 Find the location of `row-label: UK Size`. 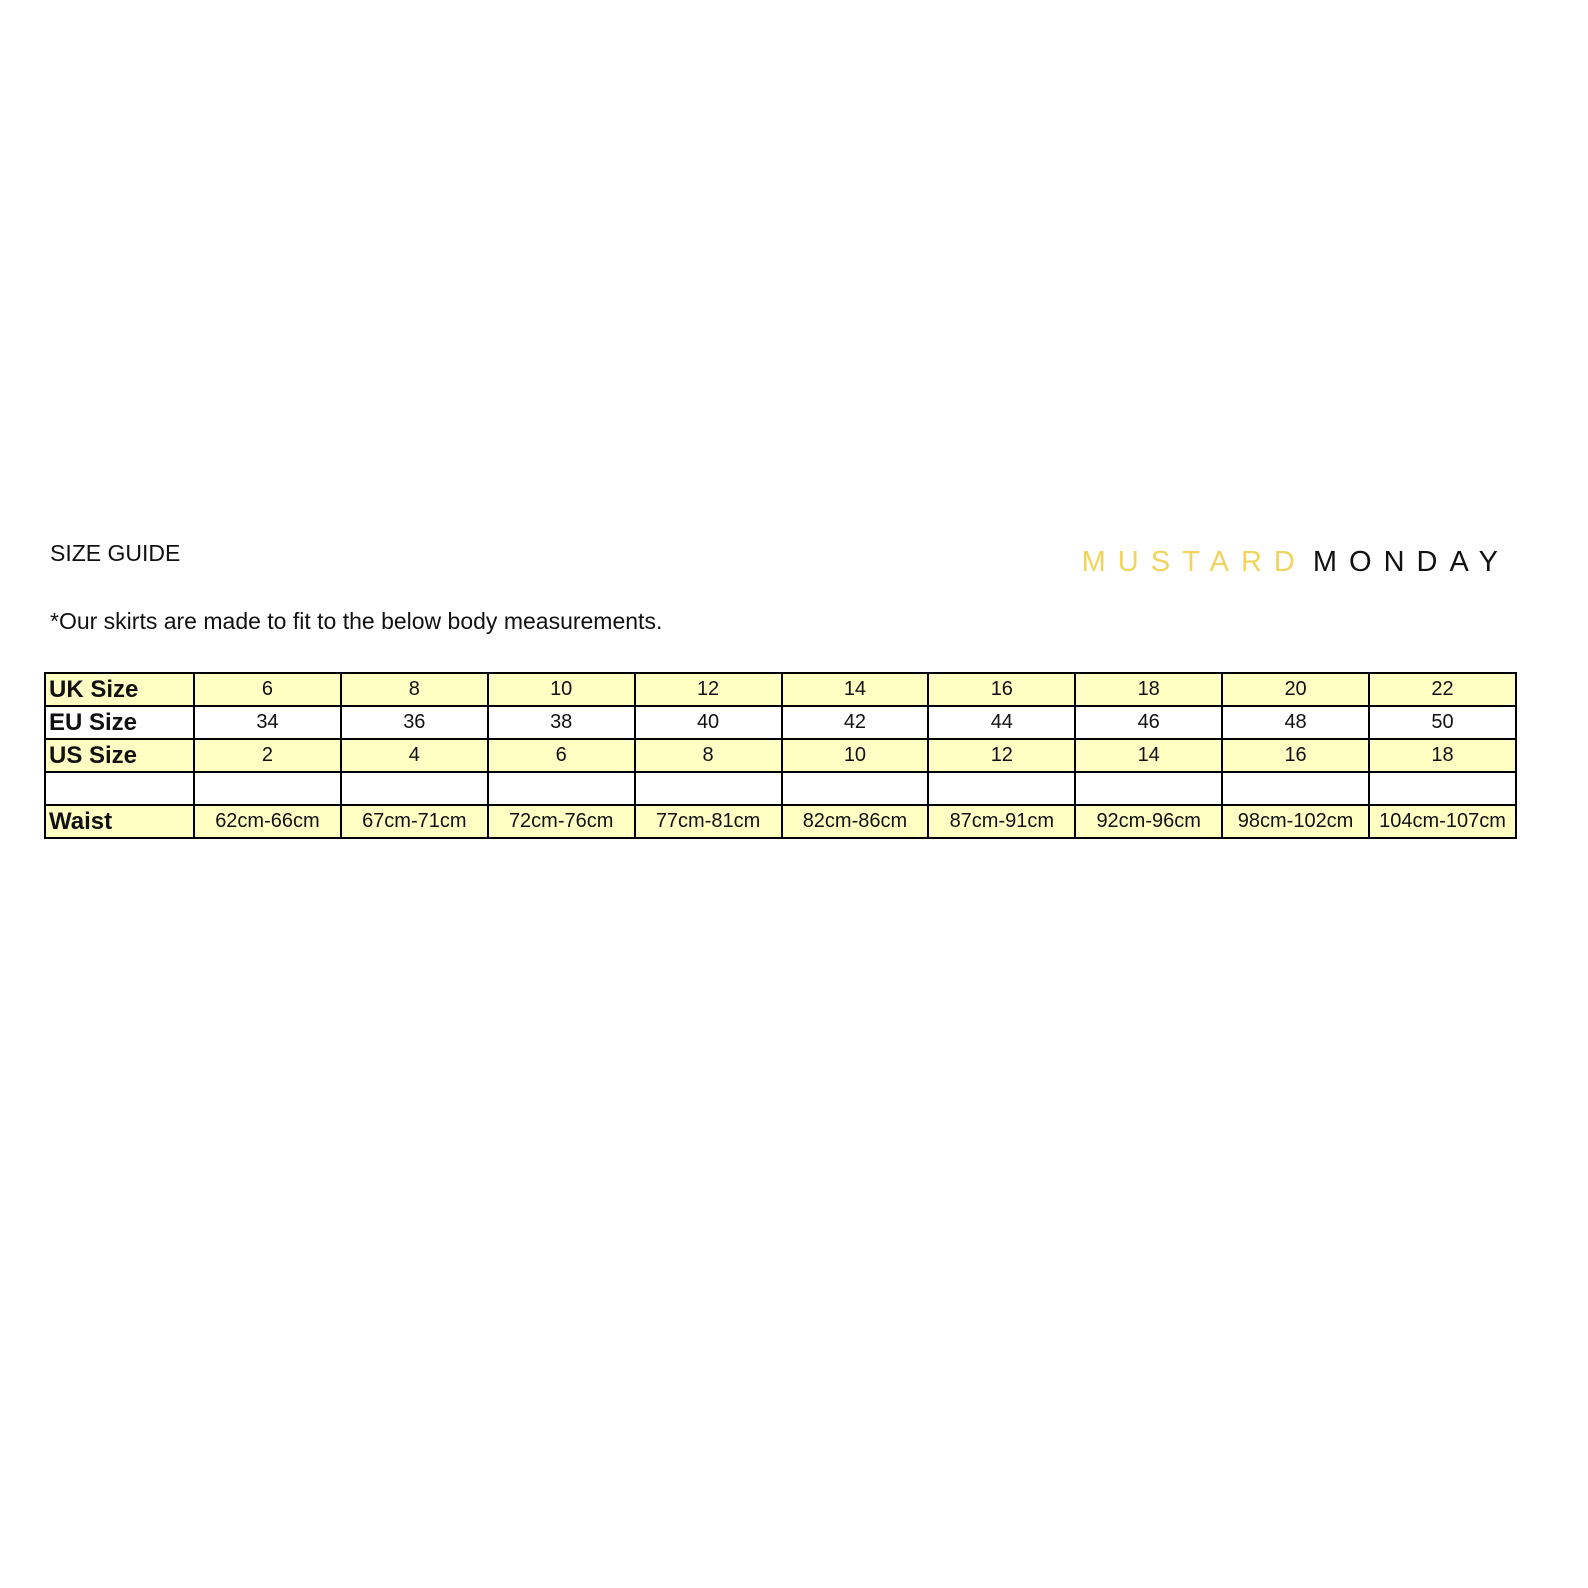

row-label: UK Size is located at coordinates (119, 689).